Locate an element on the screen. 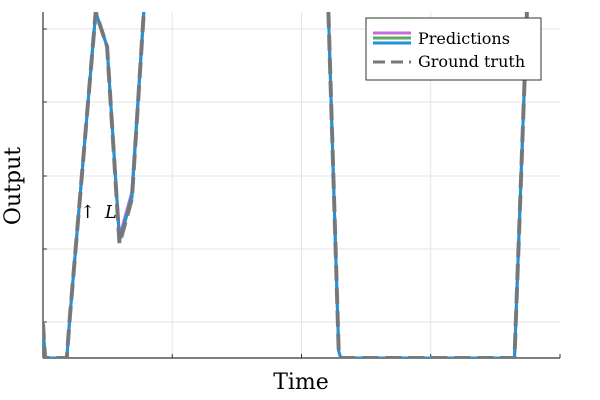  svg-text: ↑ L is located at coordinates (98, 212).